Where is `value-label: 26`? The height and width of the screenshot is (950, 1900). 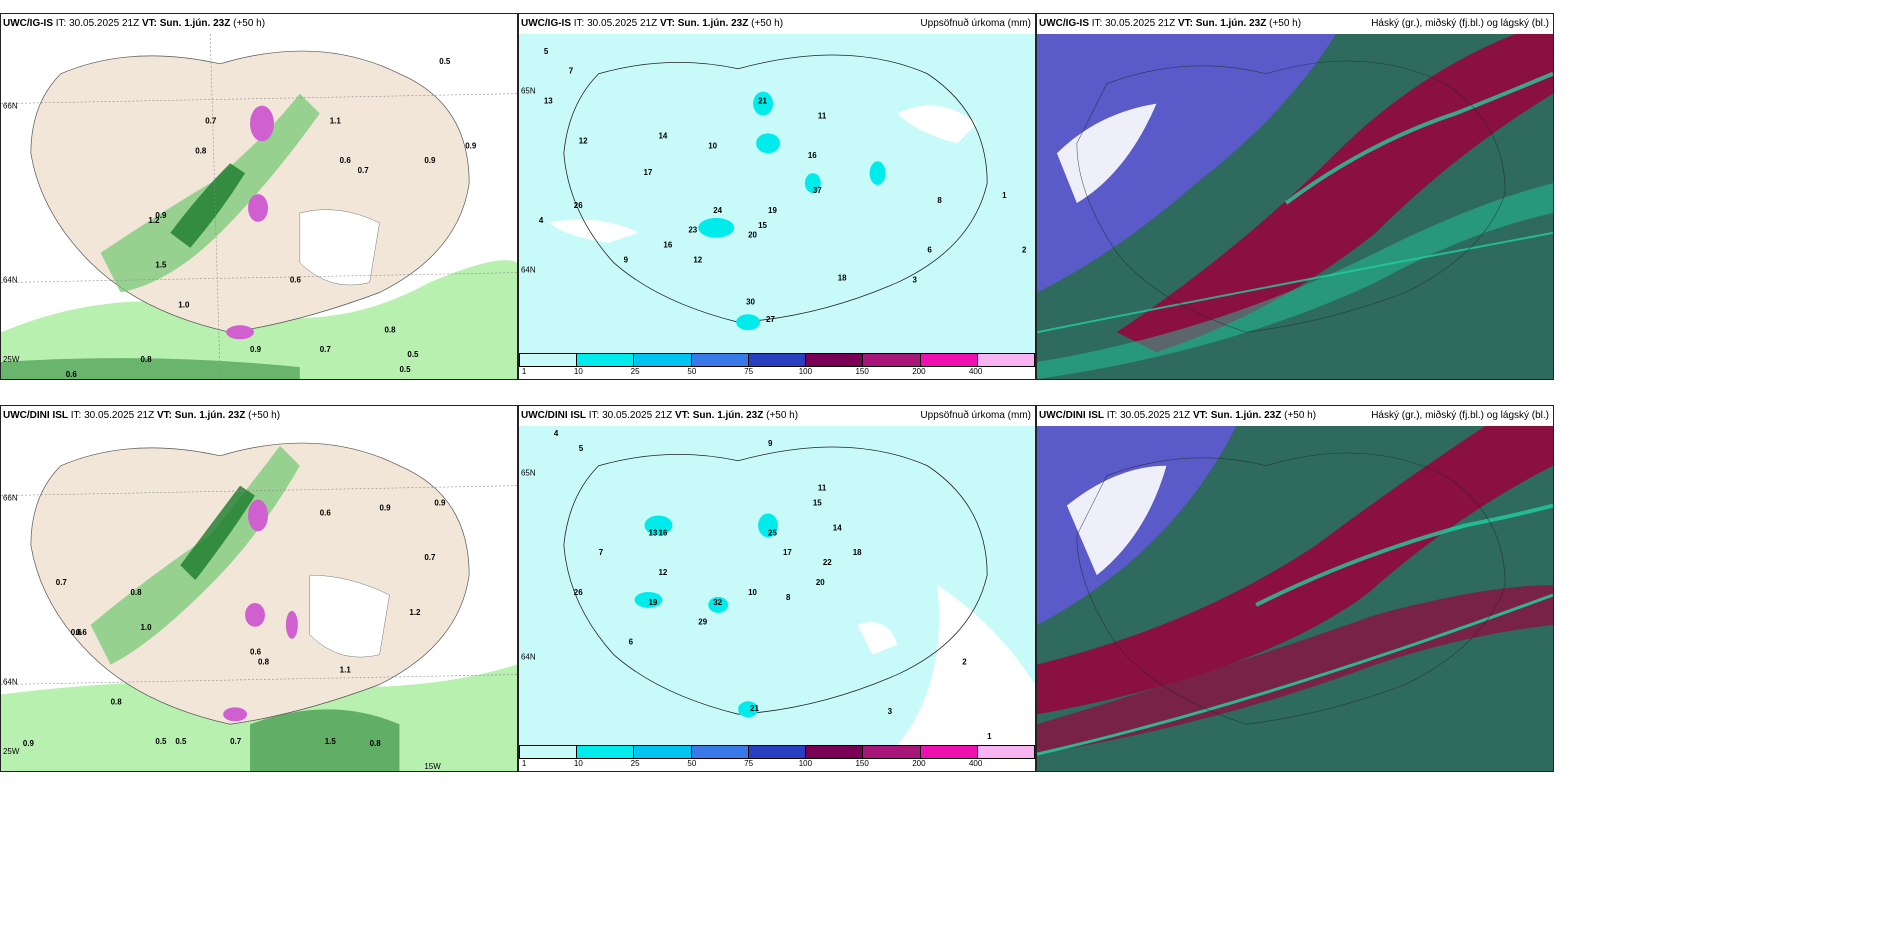 value-label: 26 is located at coordinates (578, 205).